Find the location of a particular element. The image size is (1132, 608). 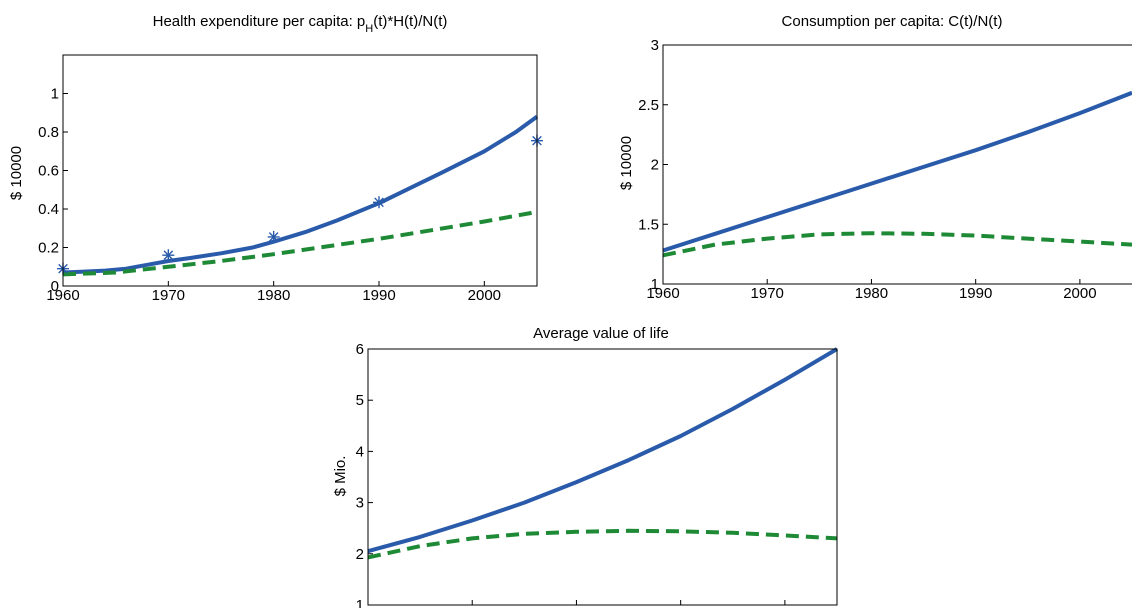

y-tick-label: 0.6 is located at coordinates (48, 171).